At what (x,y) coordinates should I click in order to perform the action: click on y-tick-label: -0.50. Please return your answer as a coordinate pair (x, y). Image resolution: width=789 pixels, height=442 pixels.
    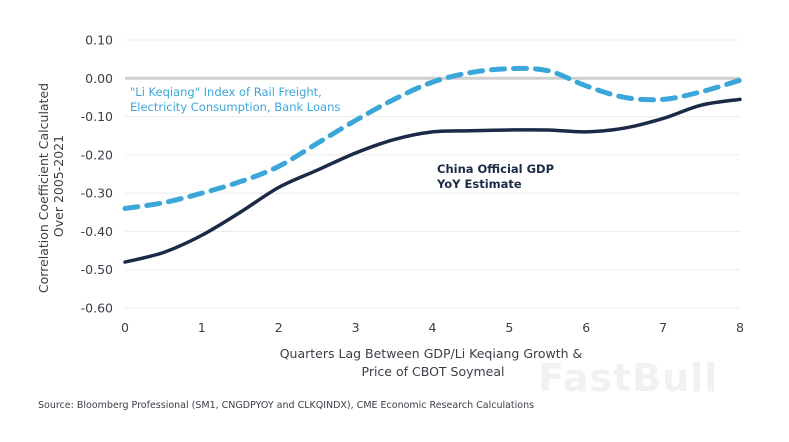
    Looking at the image, I should click on (97, 269).